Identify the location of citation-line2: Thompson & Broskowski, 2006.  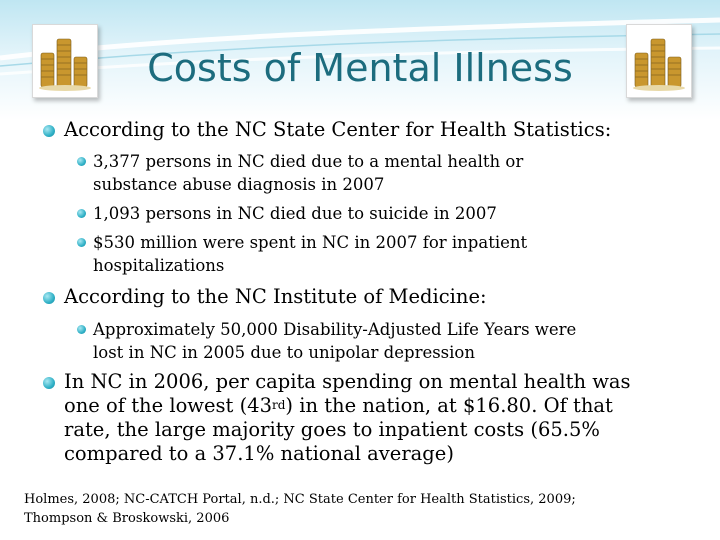
(127, 518).